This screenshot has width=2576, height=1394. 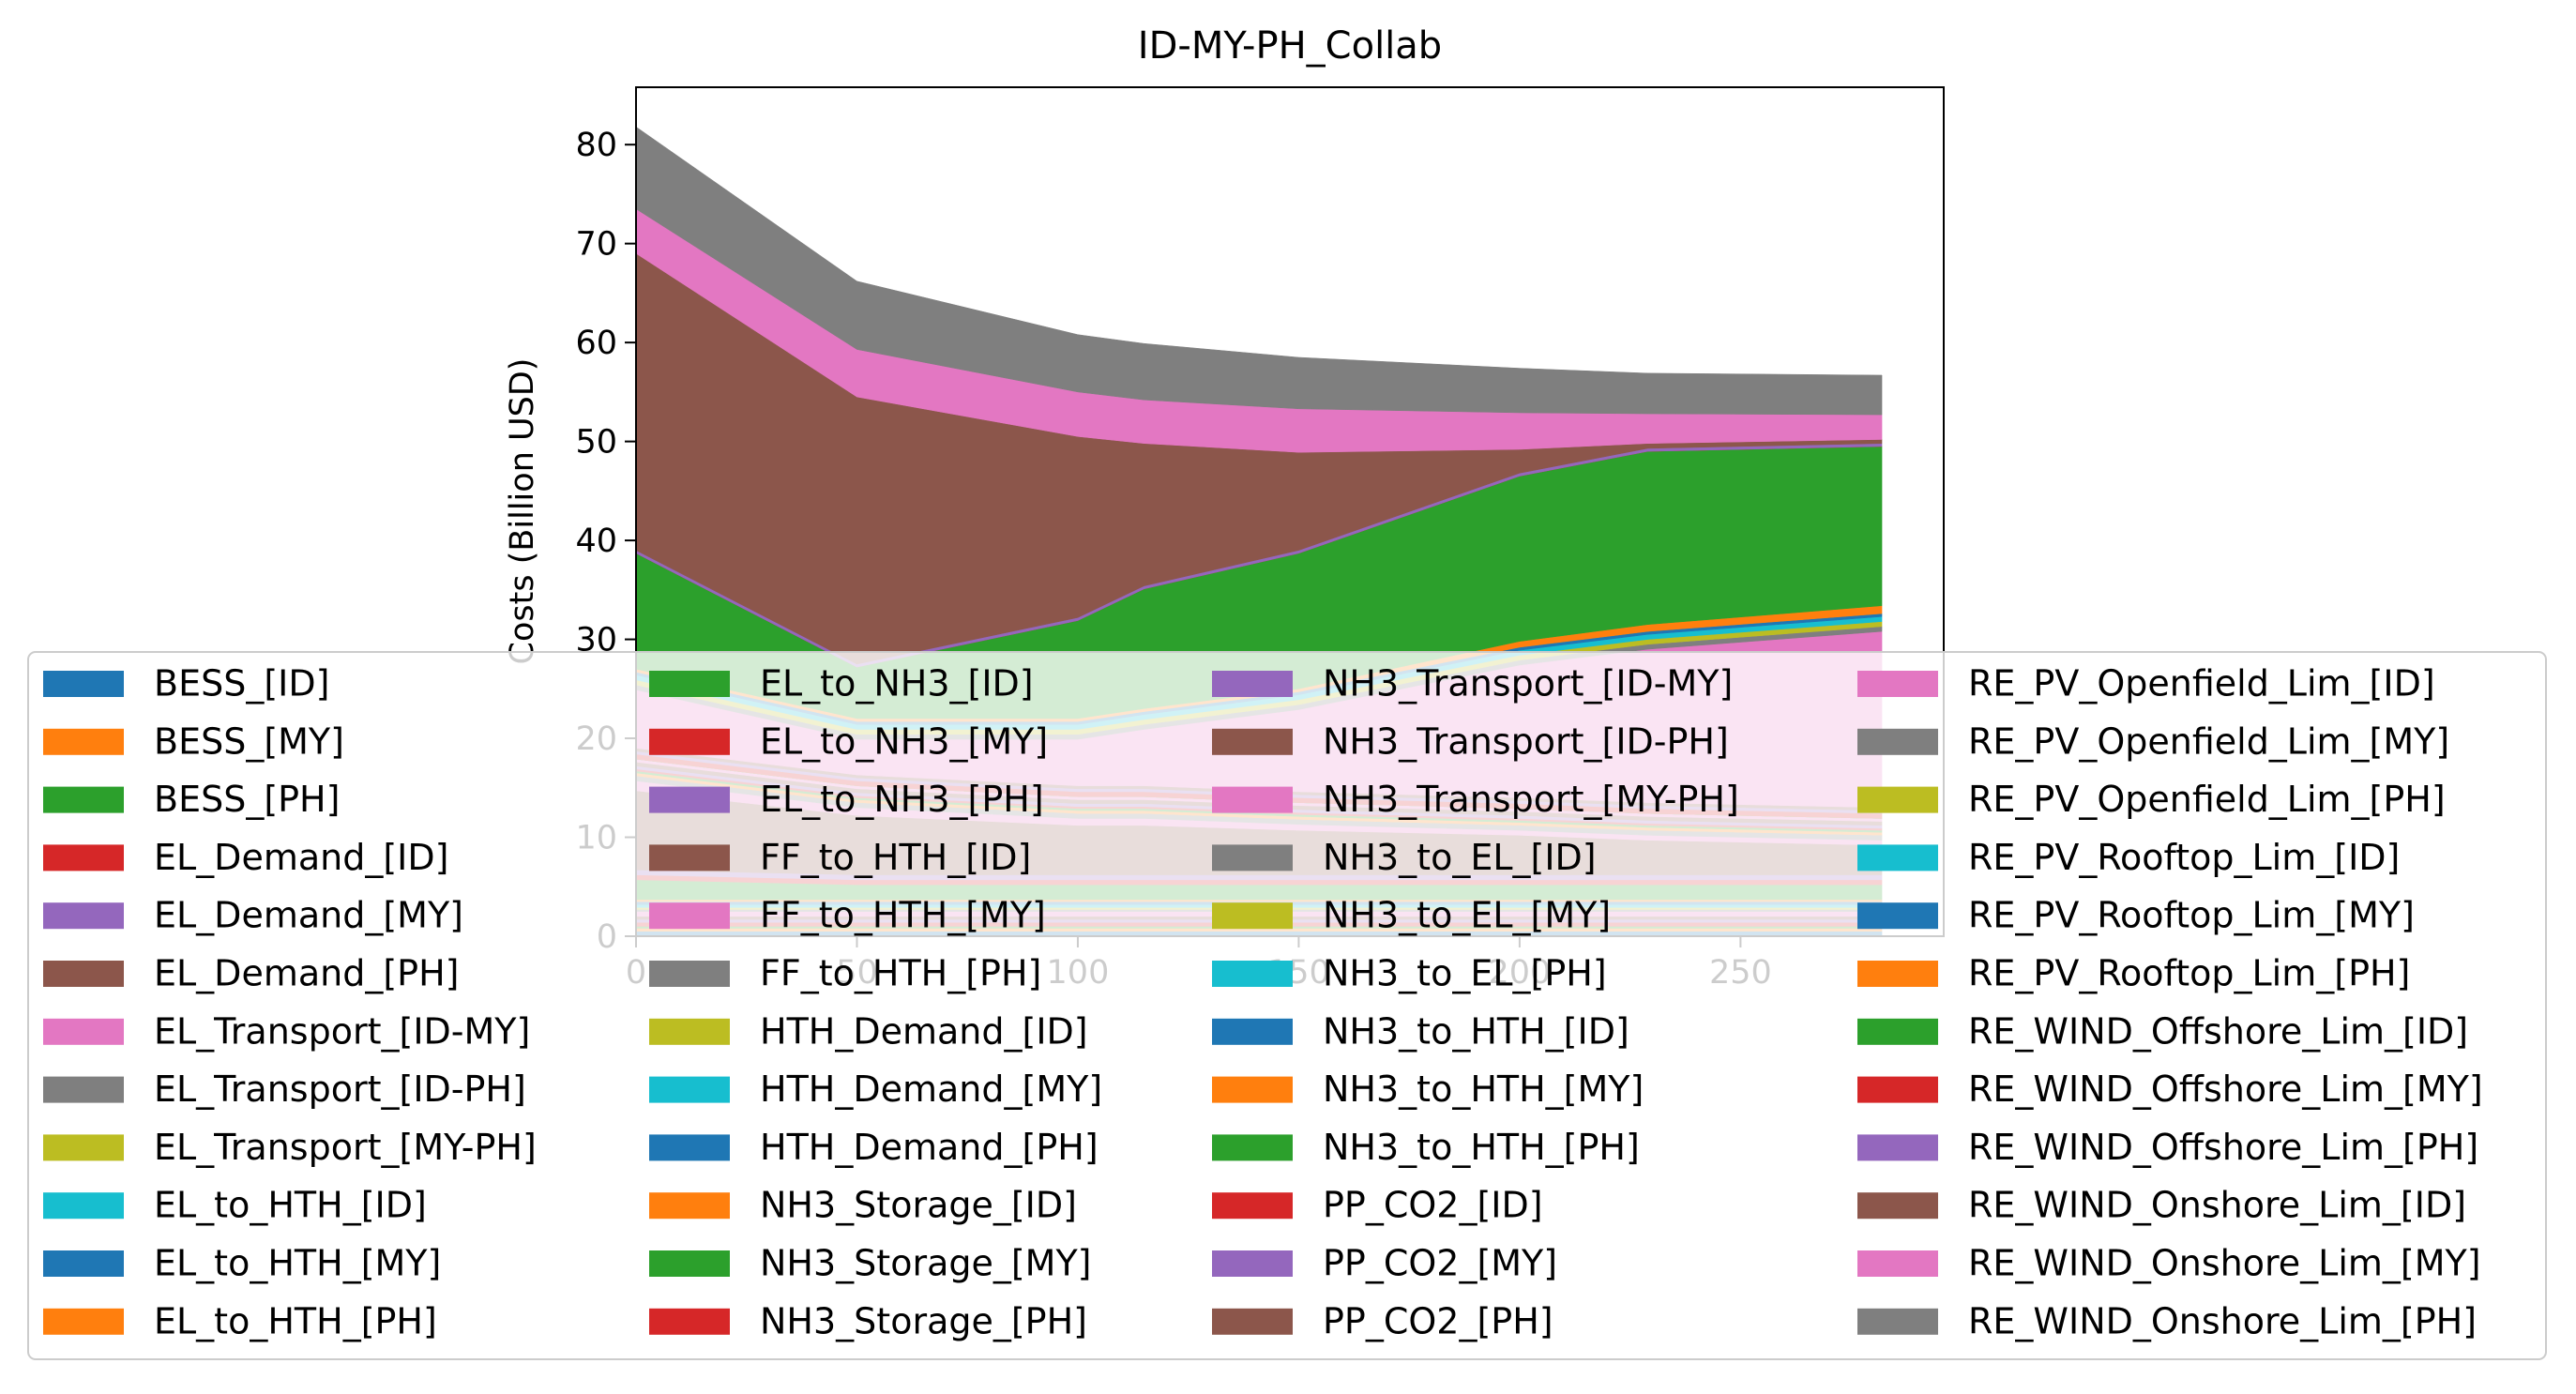 I want to click on legend-label: EL_Transport_[MY-PH], so click(x=345, y=1147).